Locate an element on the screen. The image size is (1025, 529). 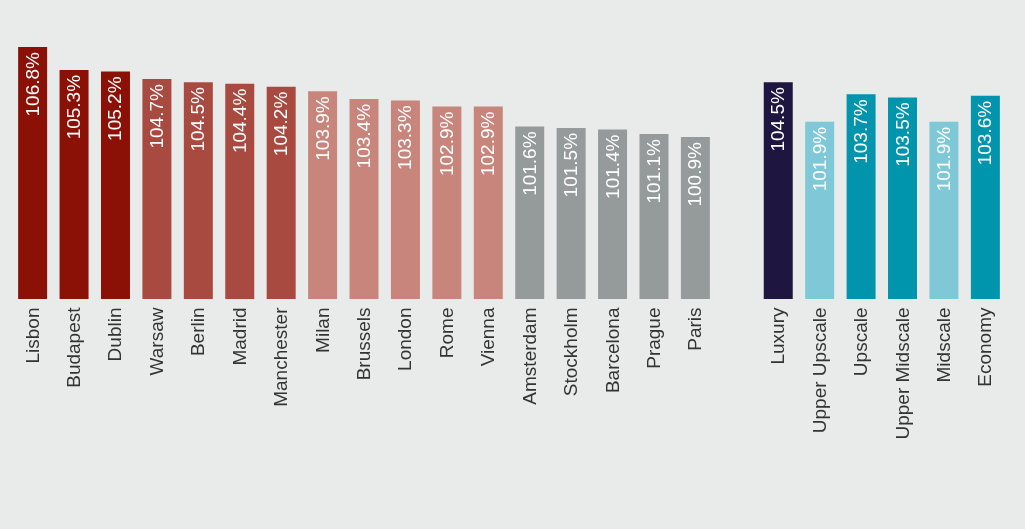
data-label: 104.7% is located at coordinates (156, 116).